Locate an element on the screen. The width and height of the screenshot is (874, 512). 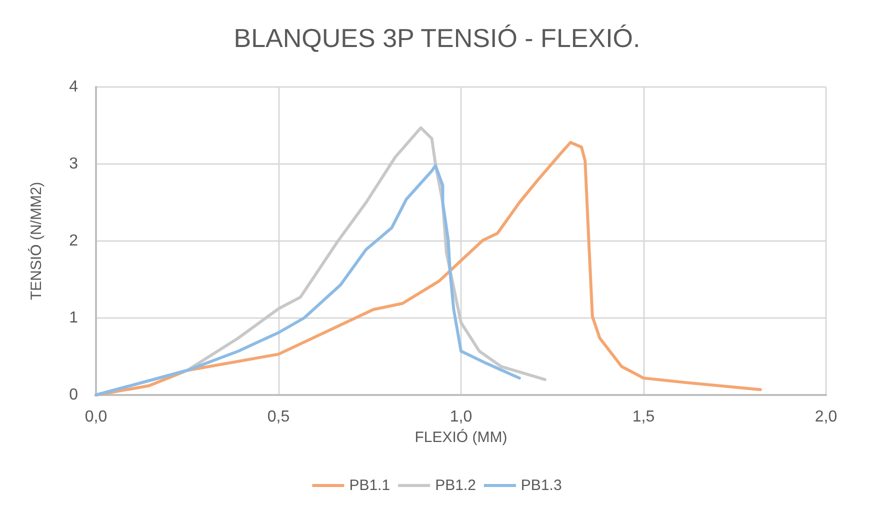
x-tick-label: 2,0 is located at coordinates (826, 417).